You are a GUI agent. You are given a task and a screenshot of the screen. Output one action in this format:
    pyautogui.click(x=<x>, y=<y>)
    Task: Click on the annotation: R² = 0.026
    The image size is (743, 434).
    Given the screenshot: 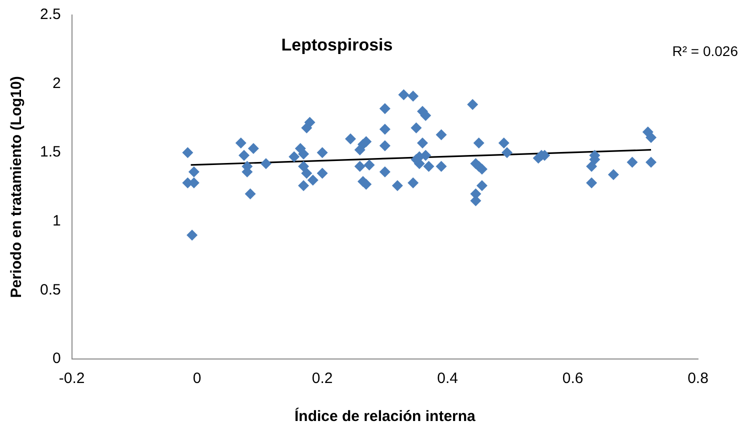 What is the action you would take?
    pyautogui.click(x=705, y=50)
    